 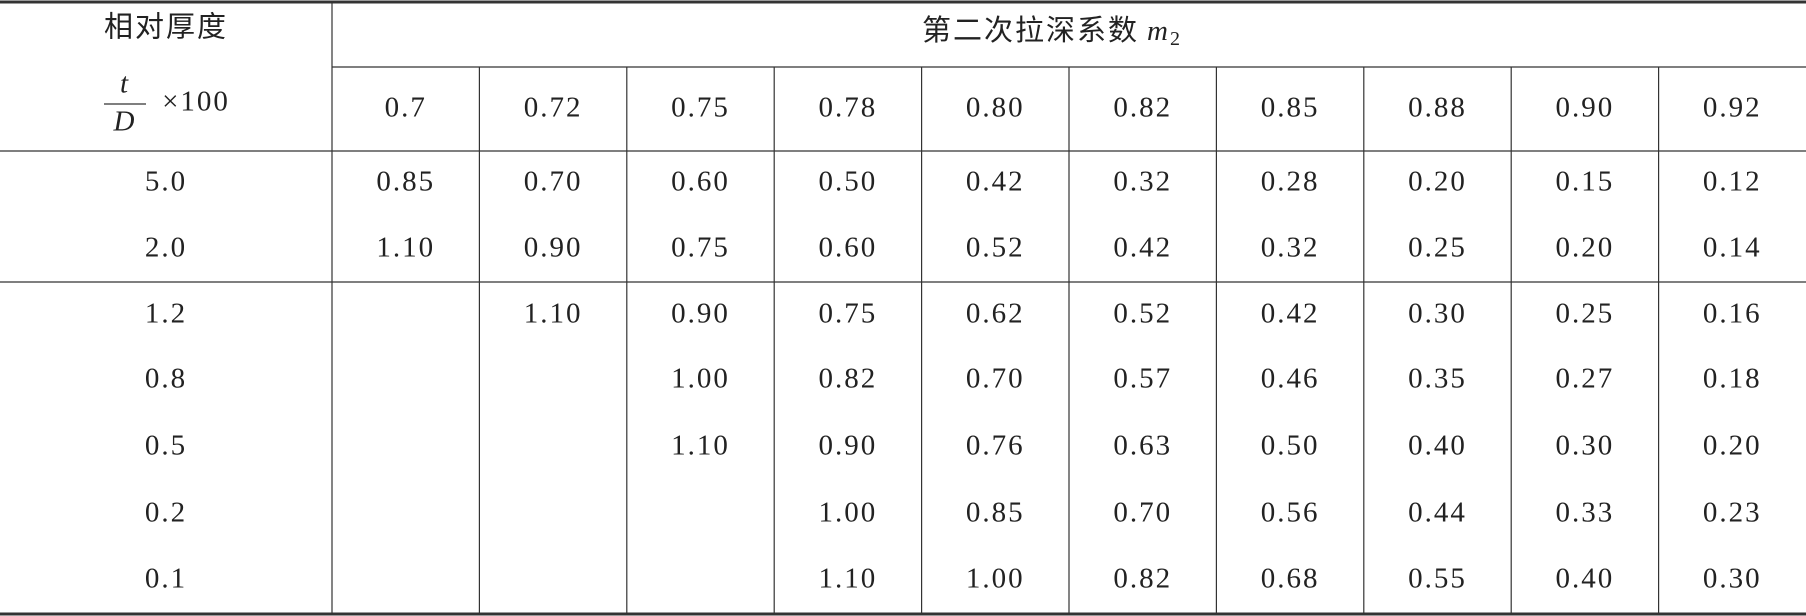 What do you see at coordinates (125, 84) in the screenshot?
I see `fraction-numerator: t` at bounding box center [125, 84].